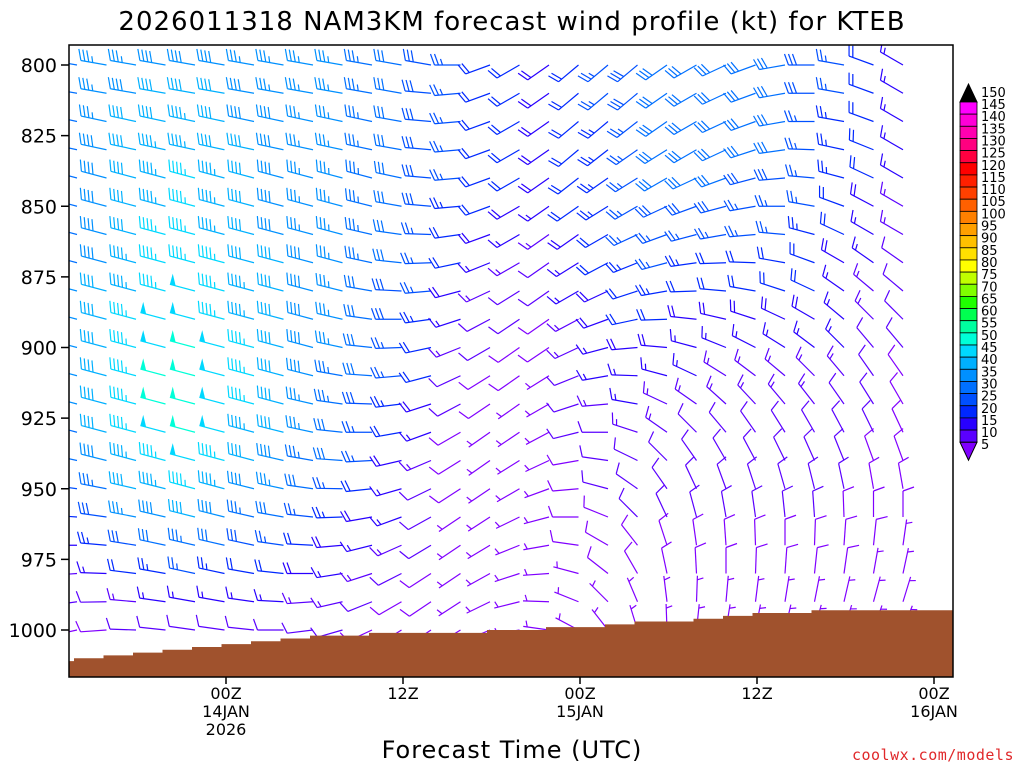 The width and height of the screenshot is (1024, 768). I want to click on colorbar-label: 10, so click(989, 433).